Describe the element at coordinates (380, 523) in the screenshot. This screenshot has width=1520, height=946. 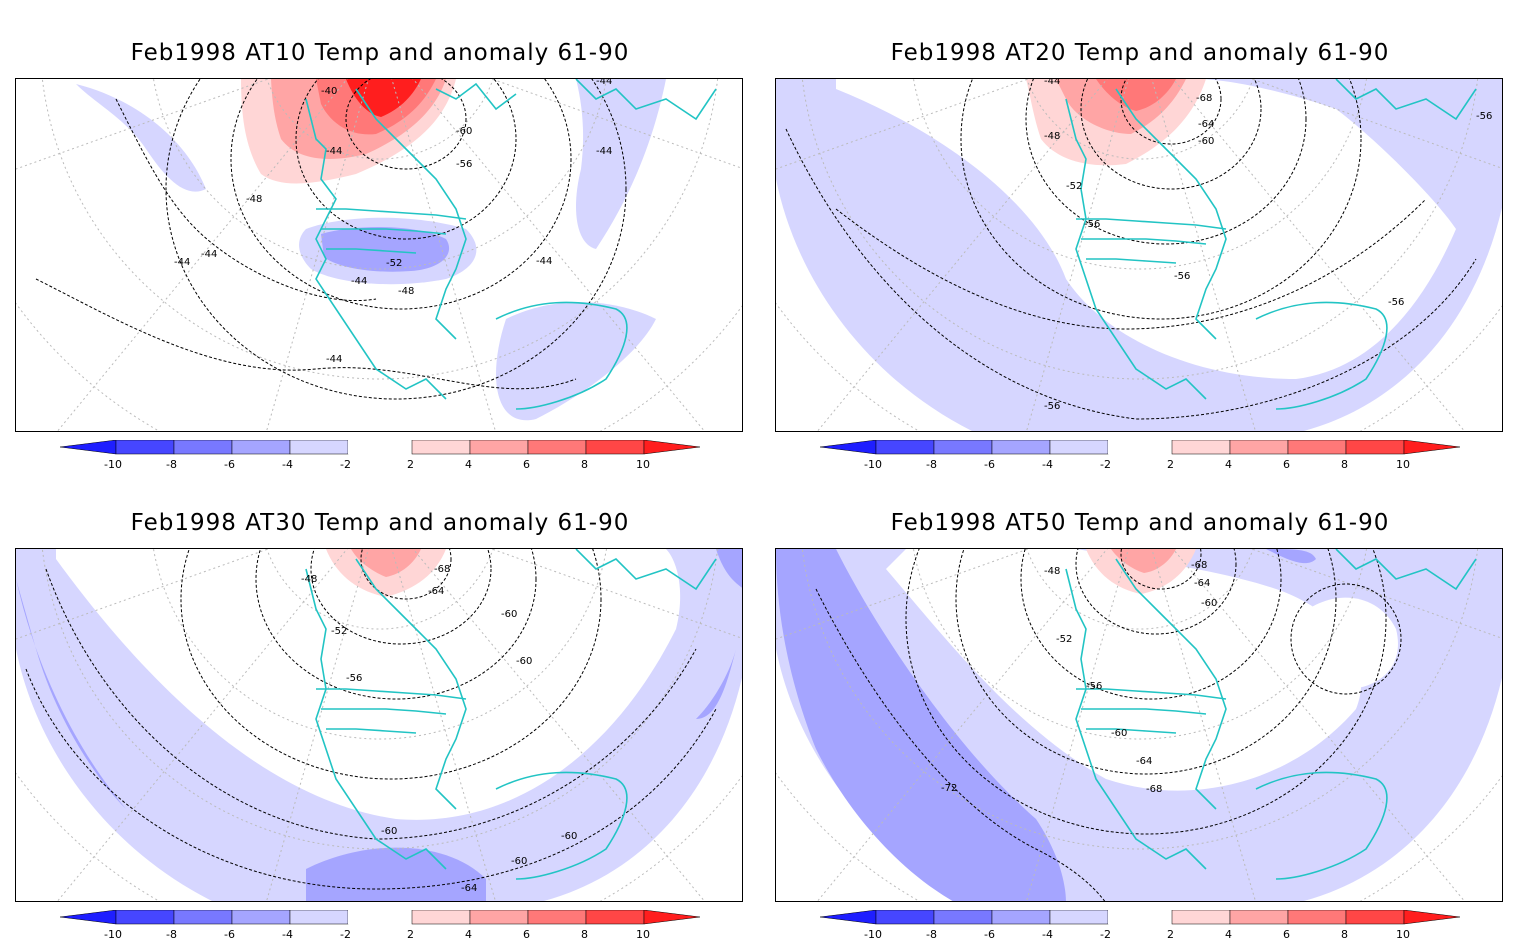
I see `panel-title: Feb1998 AT30 Temp and anomaly 61-90` at that location.